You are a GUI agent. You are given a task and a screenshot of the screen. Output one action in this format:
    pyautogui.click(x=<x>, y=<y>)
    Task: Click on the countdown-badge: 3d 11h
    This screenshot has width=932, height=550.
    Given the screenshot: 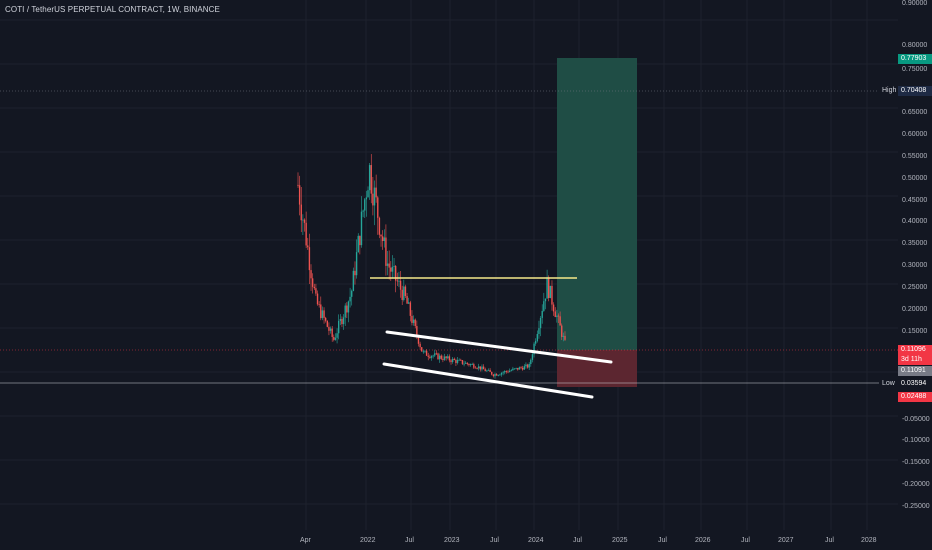 What is the action you would take?
    pyautogui.click(x=915, y=360)
    